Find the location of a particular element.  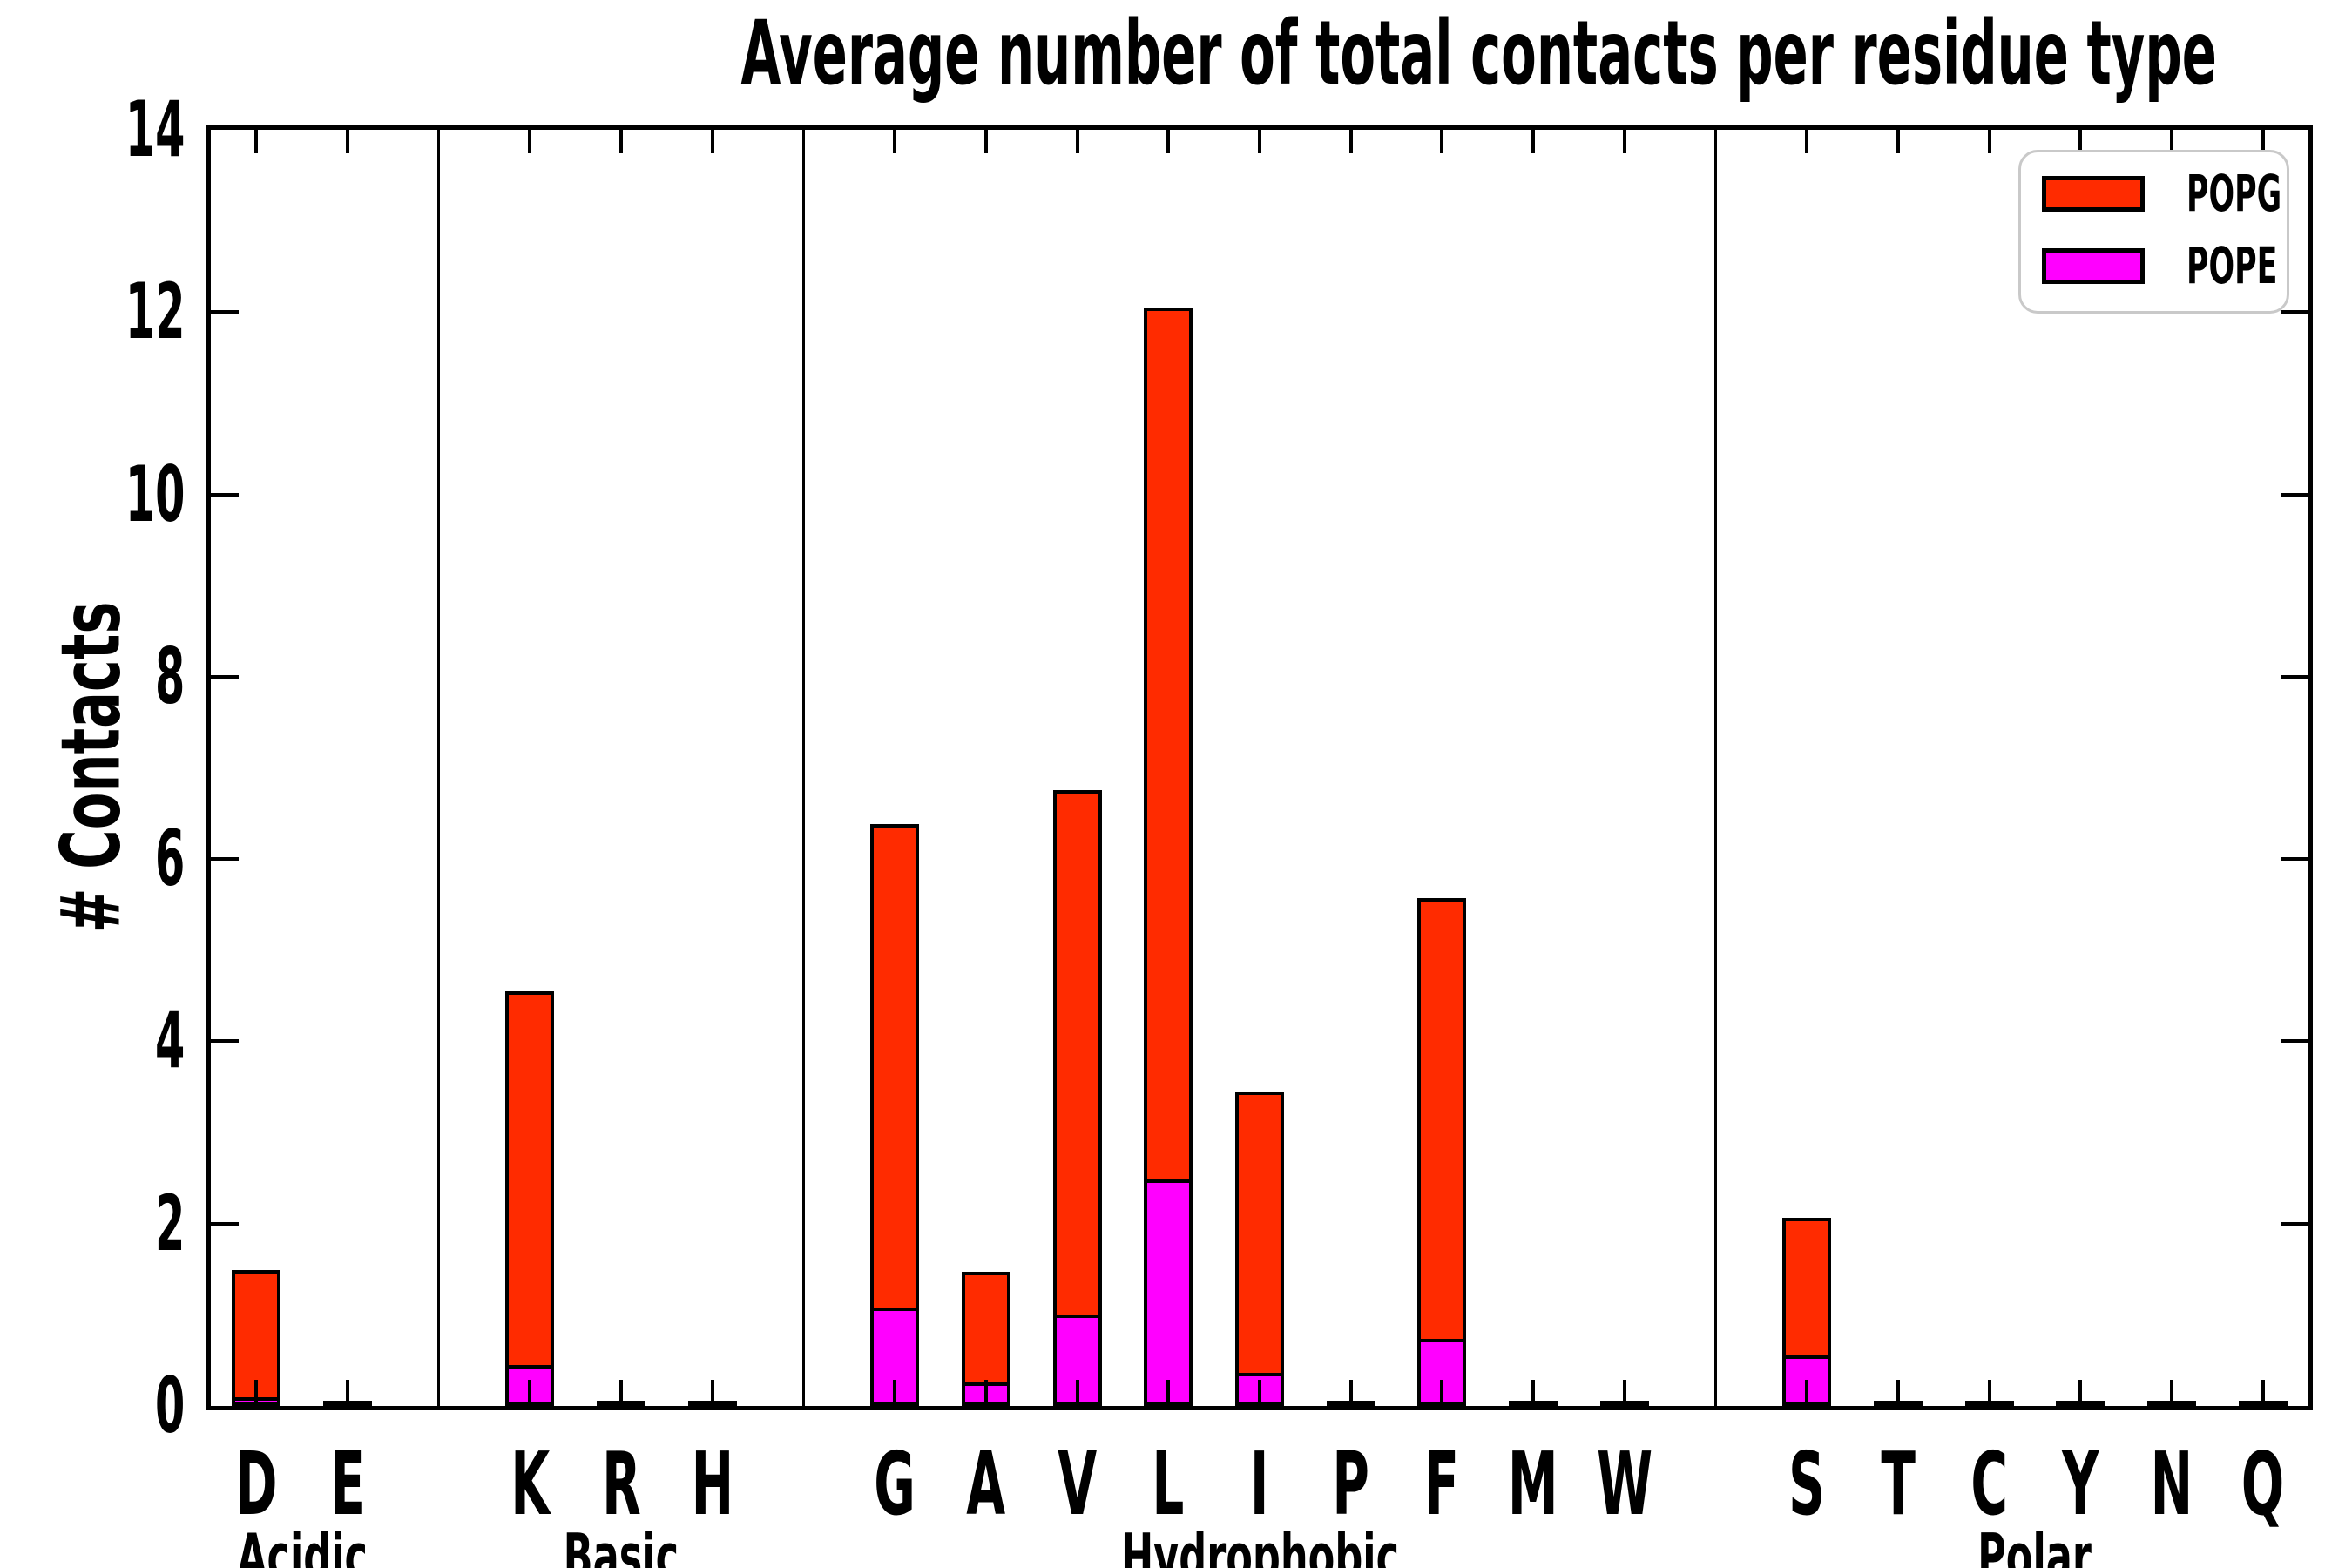

x-tick-label-text: Y is located at coordinates (2081, 1484).